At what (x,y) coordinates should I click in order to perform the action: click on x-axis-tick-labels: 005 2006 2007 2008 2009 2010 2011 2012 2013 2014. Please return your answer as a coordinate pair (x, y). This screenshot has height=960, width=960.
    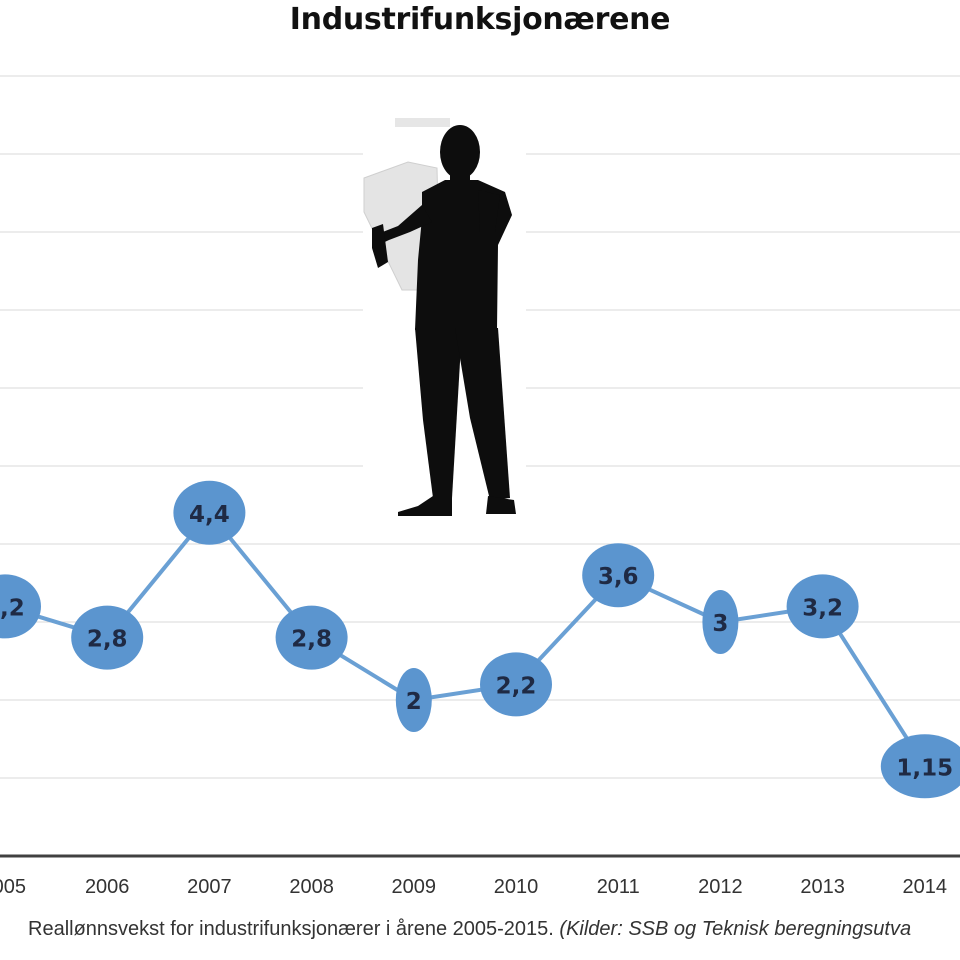
    Looking at the image, I should click on (473, 887).